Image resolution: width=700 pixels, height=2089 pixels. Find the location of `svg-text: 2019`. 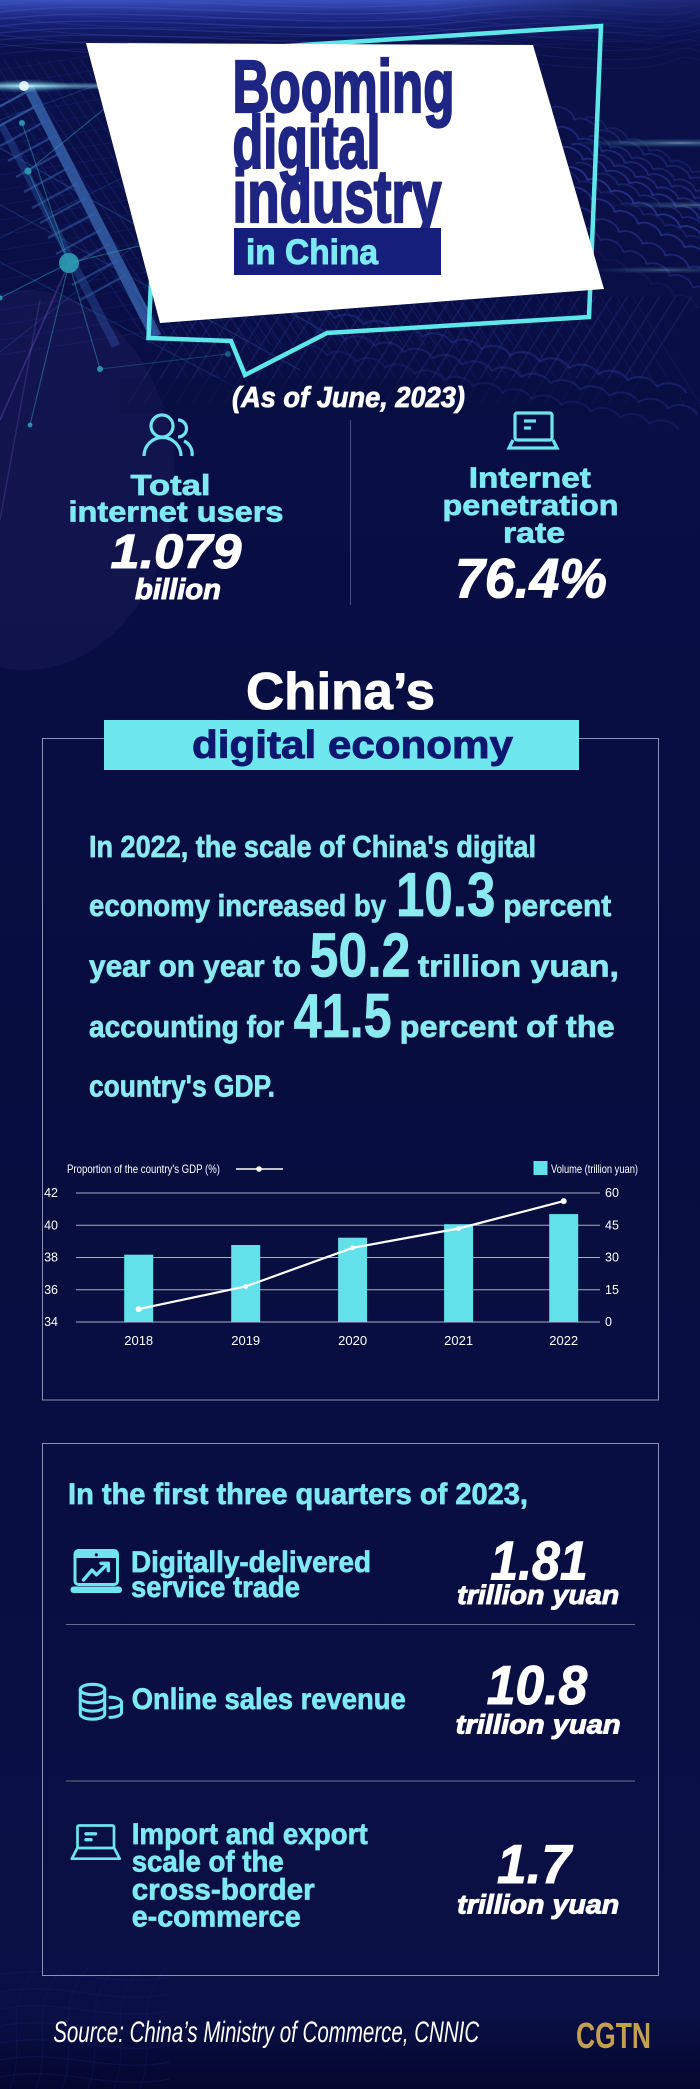

svg-text: 2019 is located at coordinates (245, 1340).